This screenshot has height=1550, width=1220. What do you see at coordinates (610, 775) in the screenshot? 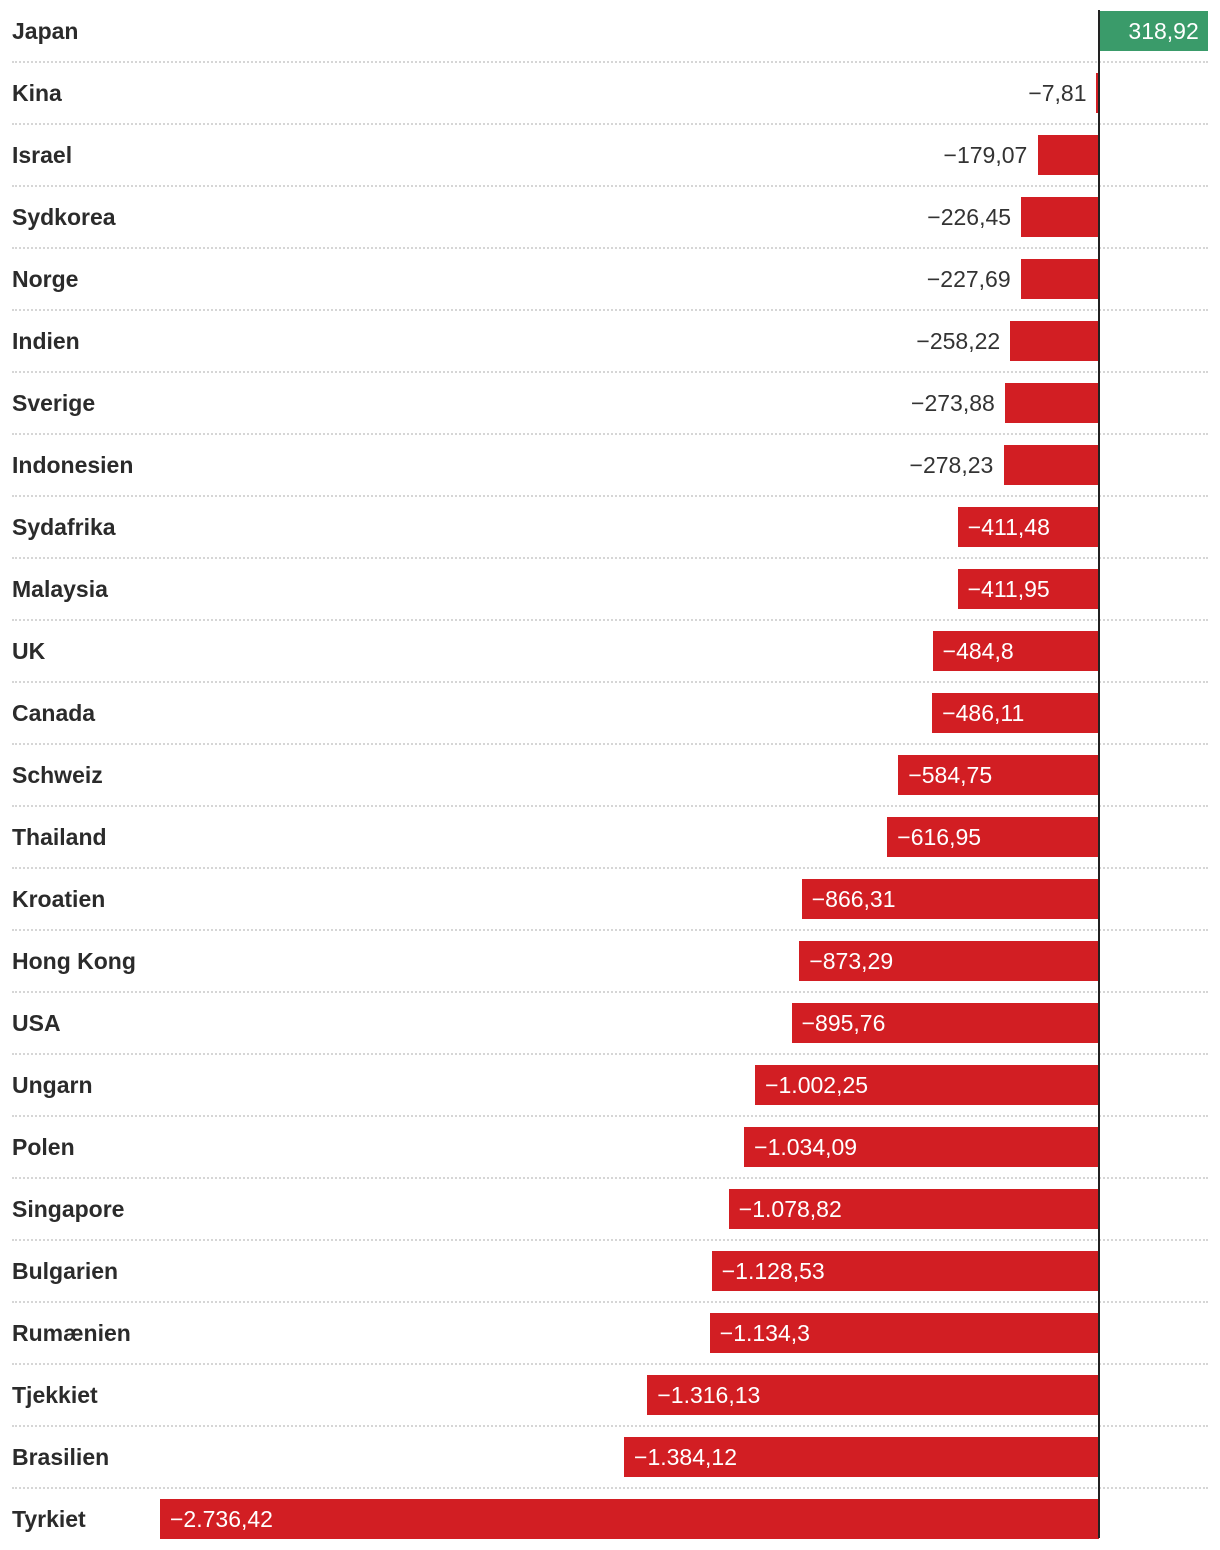
I see `bar-row: Schweiz −584,75` at bounding box center [610, 775].